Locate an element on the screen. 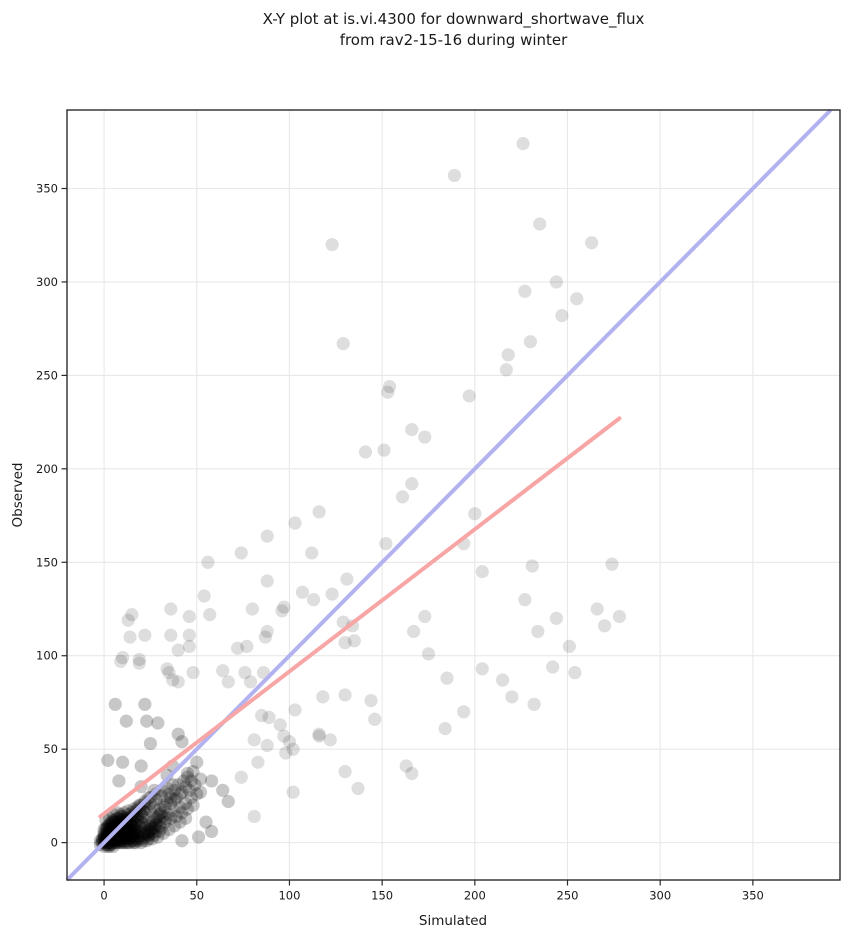  x-tick-label: 100 is located at coordinates (289, 896).